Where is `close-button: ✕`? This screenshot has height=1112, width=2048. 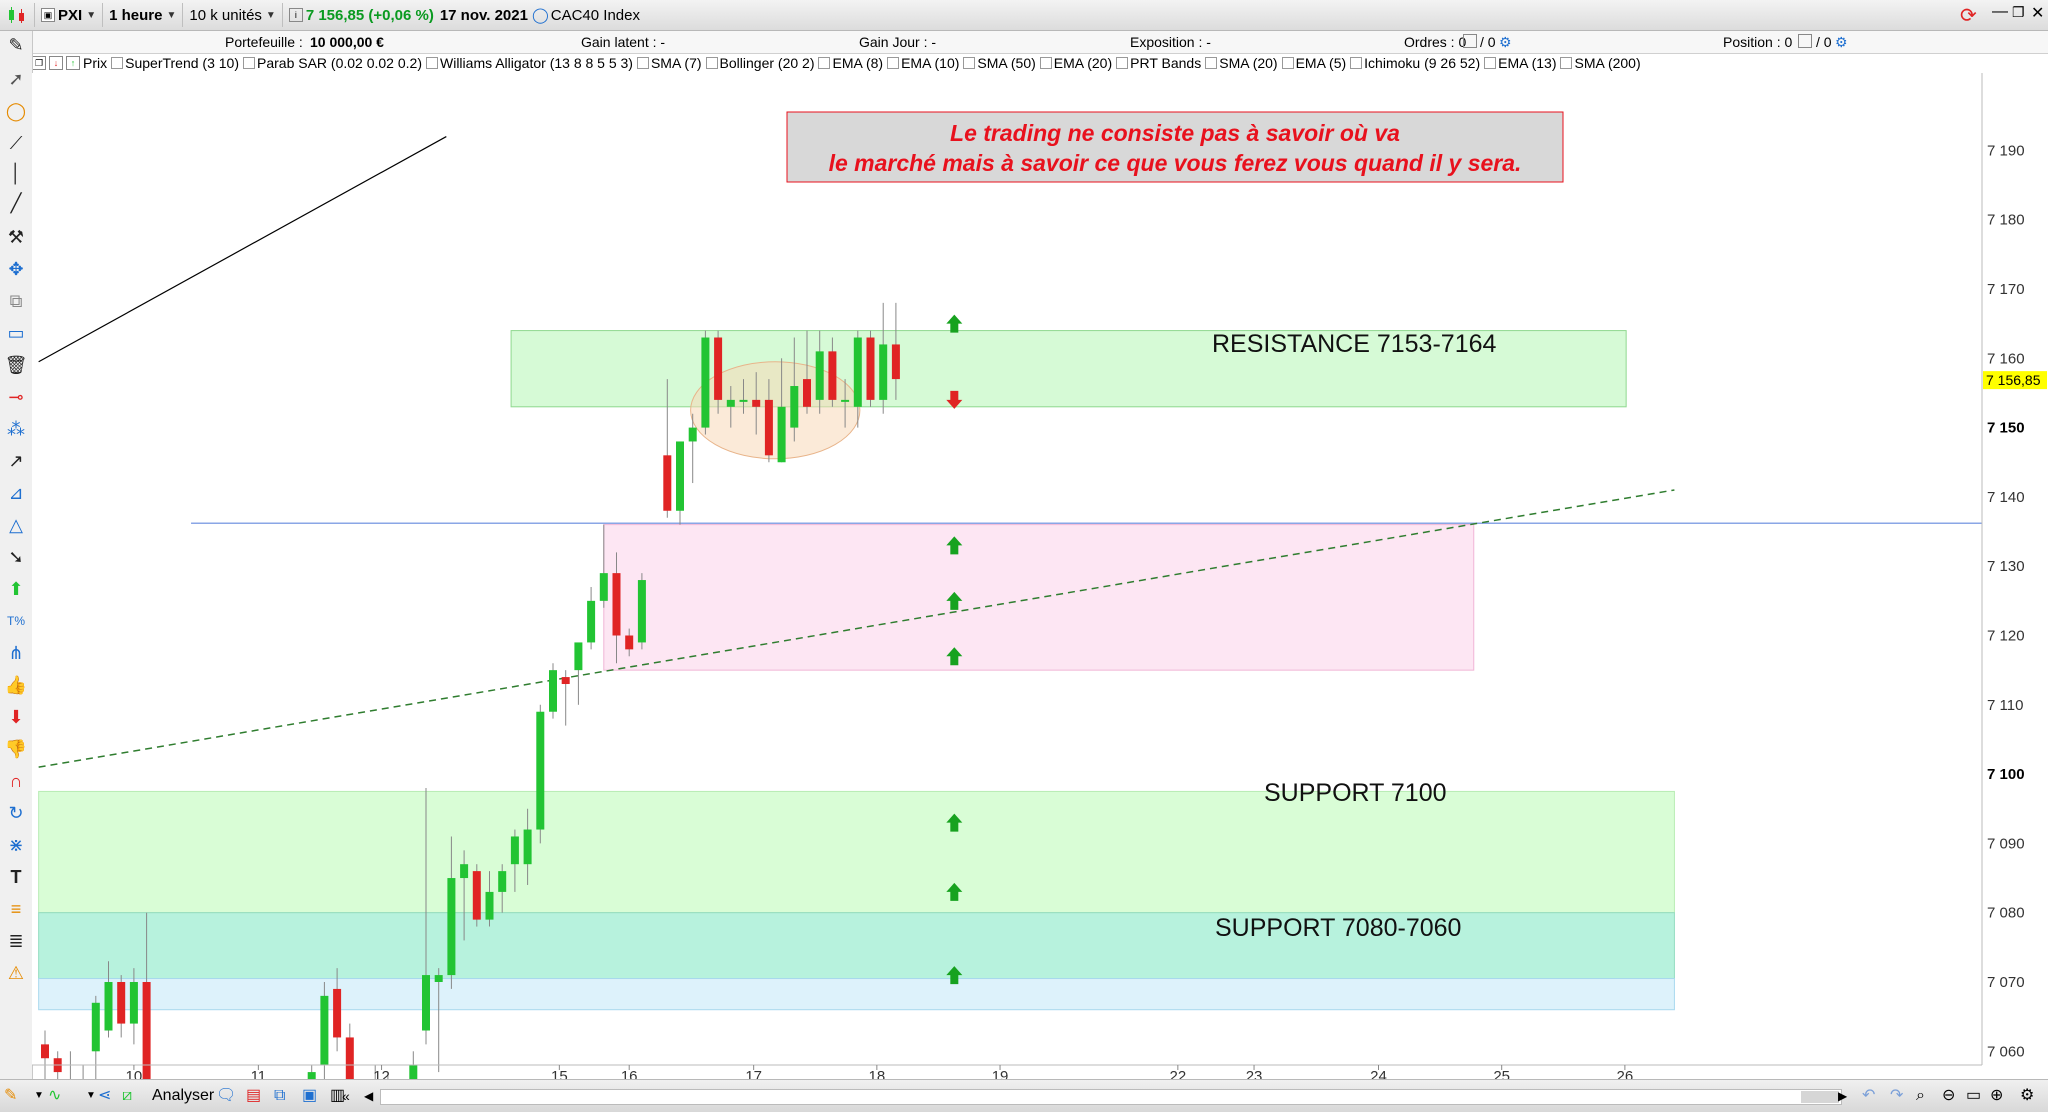 close-button: ✕ is located at coordinates (2038, 13).